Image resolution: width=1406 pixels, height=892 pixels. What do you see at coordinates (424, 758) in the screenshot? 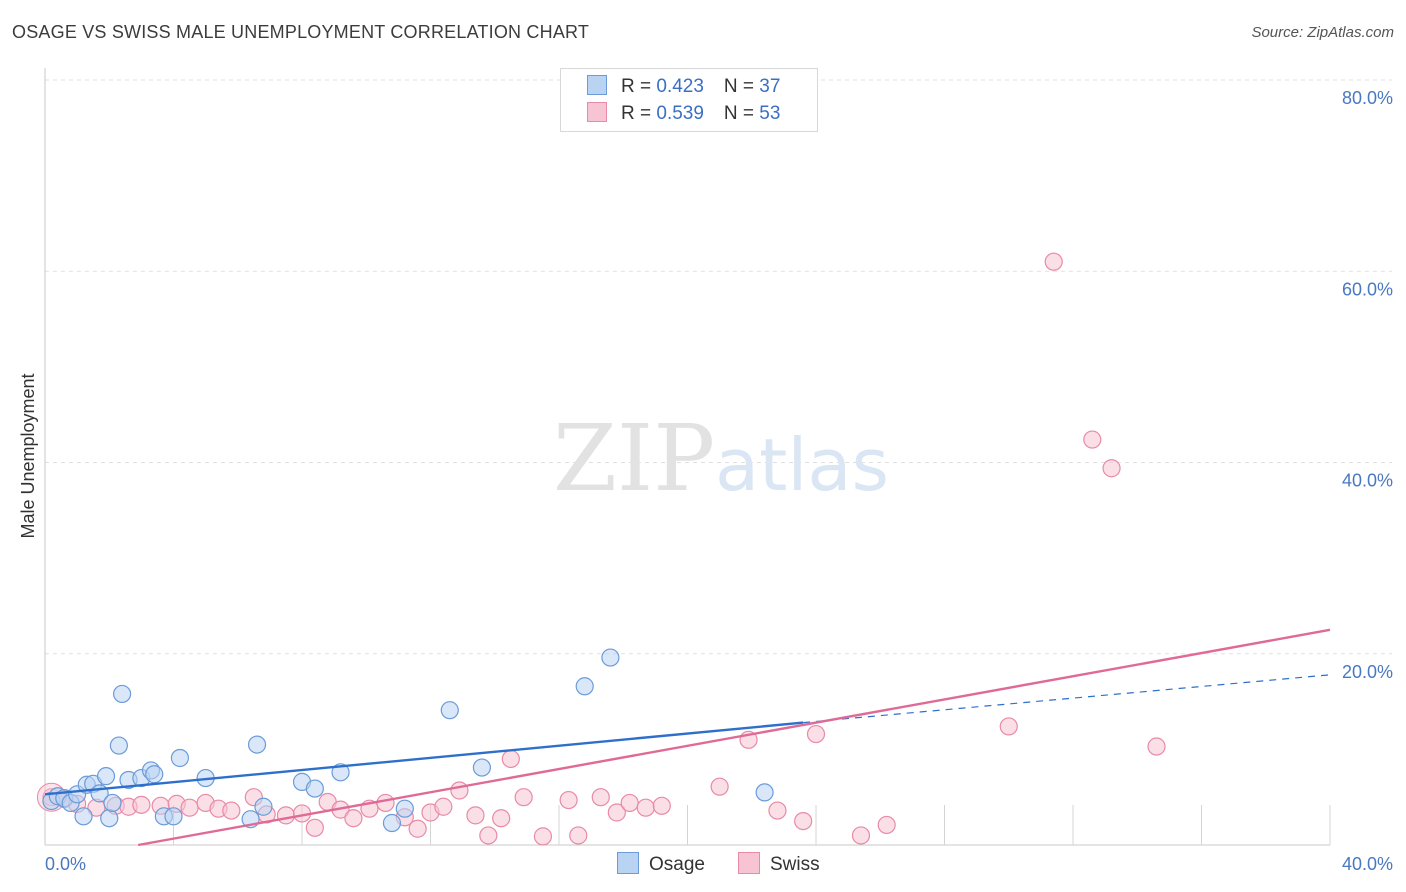
I see `osage-trend-solid` at bounding box center [424, 758].